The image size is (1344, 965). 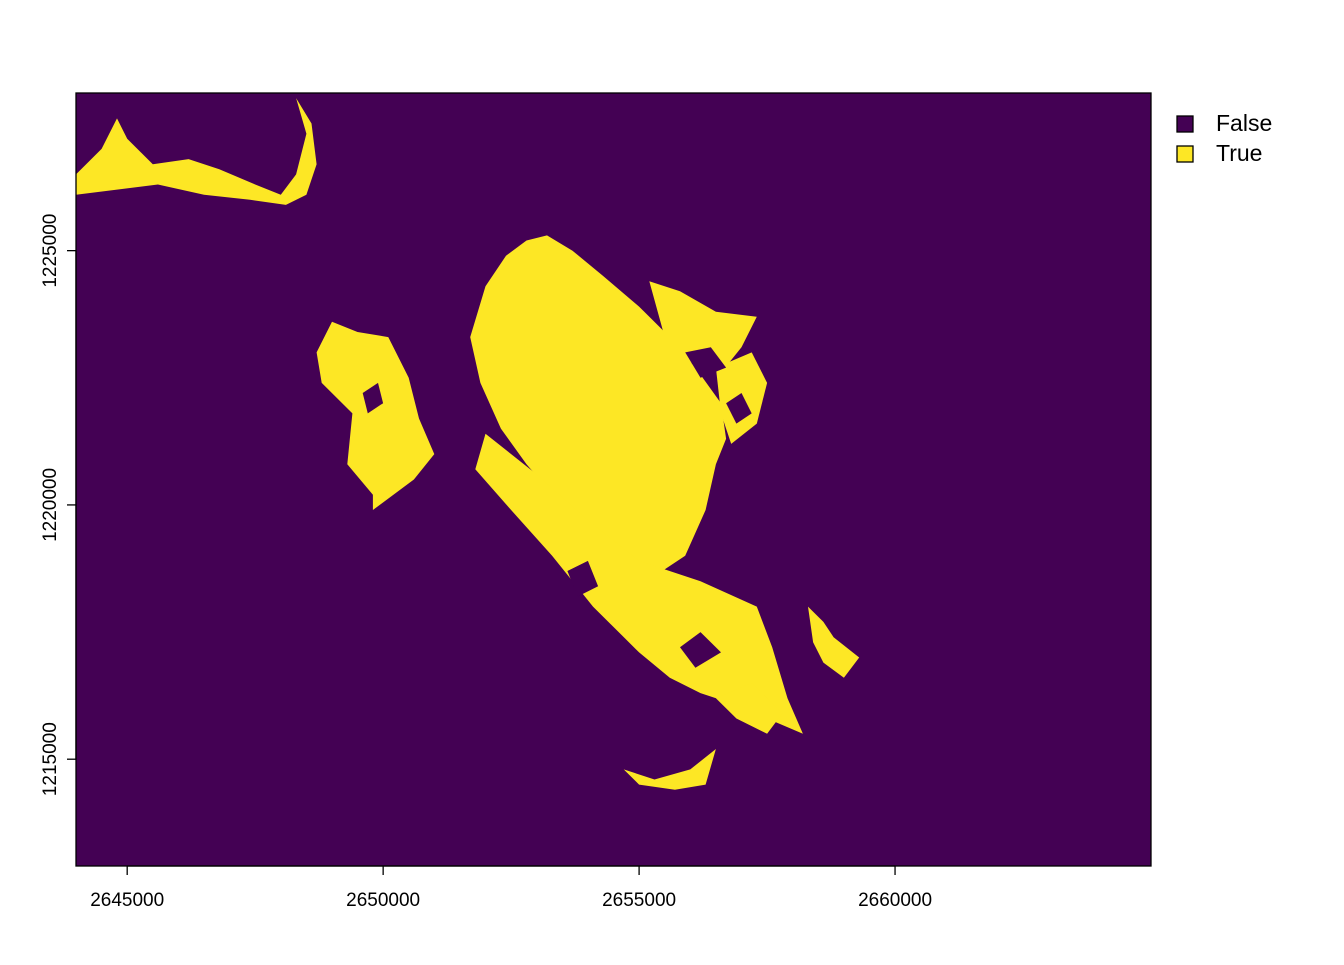 What do you see at coordinates (703, 327) in the screenshot?
I see `raster-region-north-east-ridge` at bounding box center [703, 327].